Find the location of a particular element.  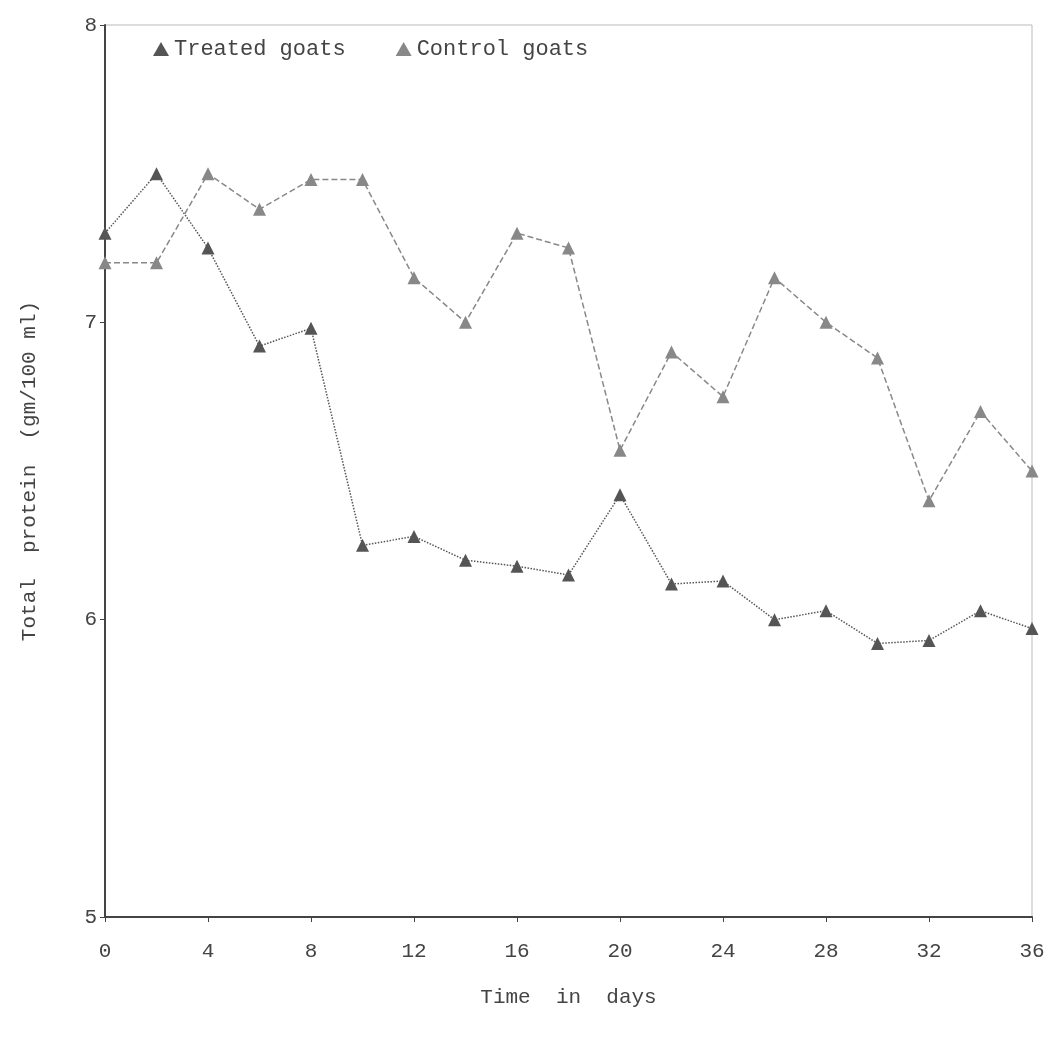

y-axis-title: Total protein (gm/100 ml) is located at coordinates (29, 471).